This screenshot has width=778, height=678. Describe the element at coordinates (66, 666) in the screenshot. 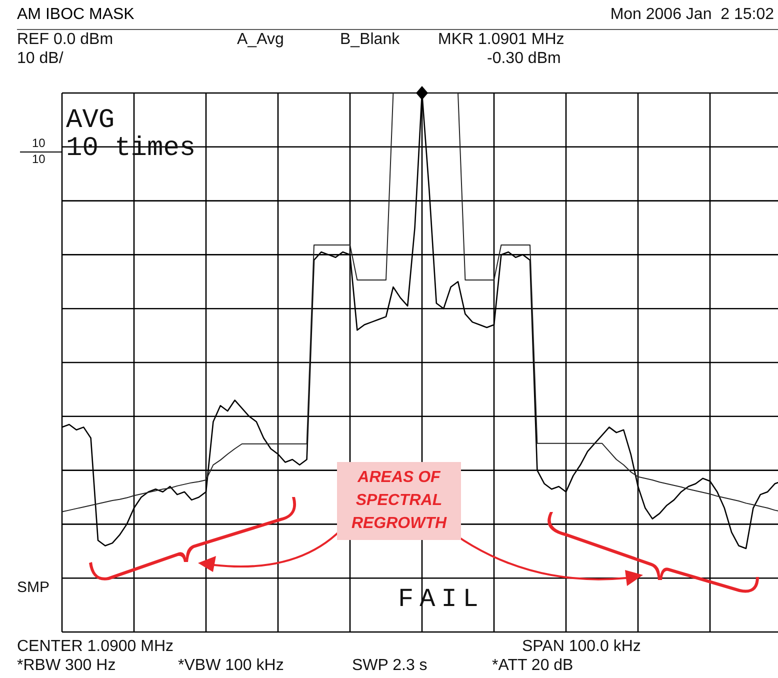

I see `text: *RBW 300 Hz` at that location.